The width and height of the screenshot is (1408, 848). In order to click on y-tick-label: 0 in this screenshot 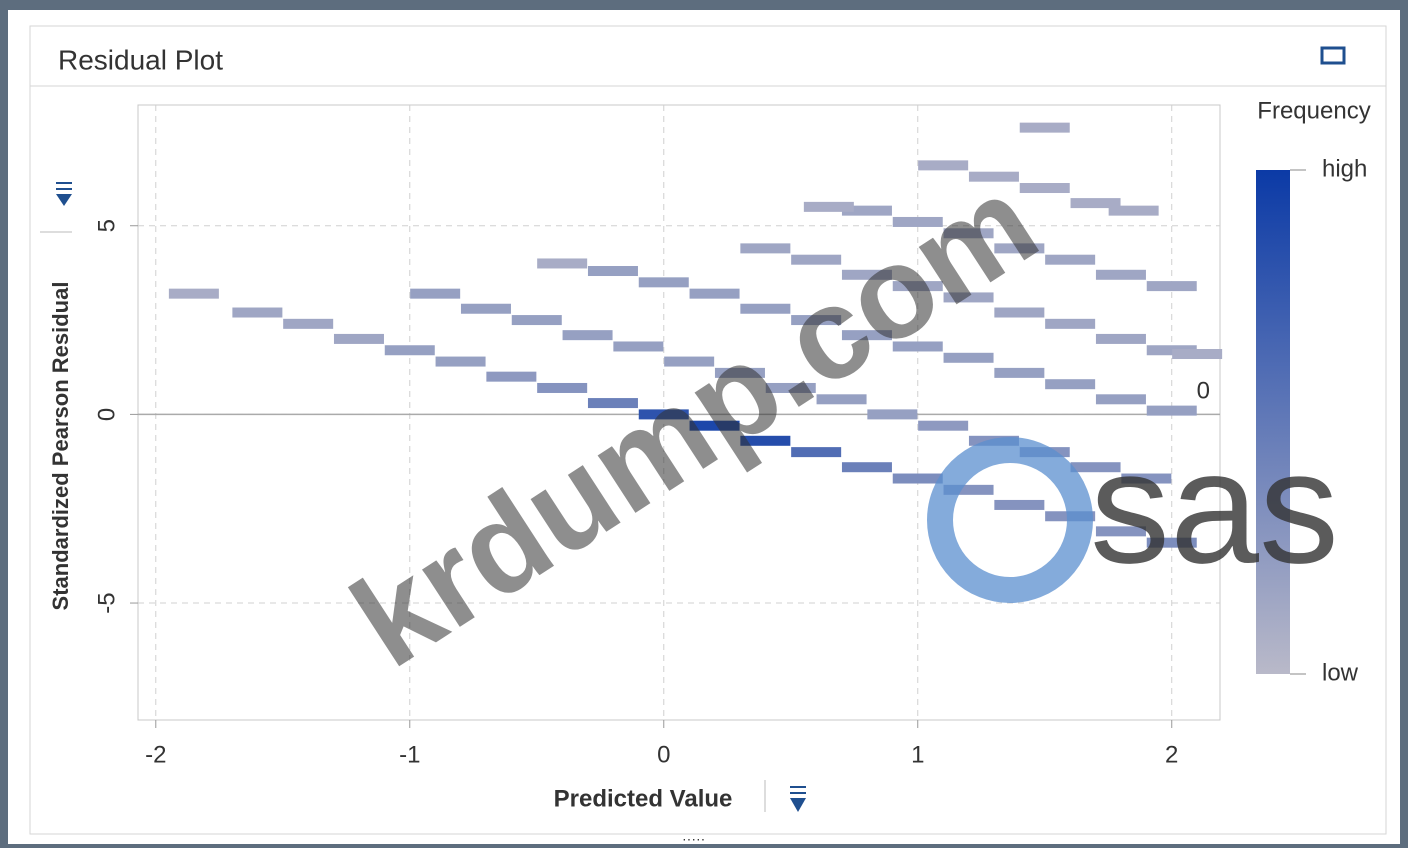, I will do `click(106, 414)`.